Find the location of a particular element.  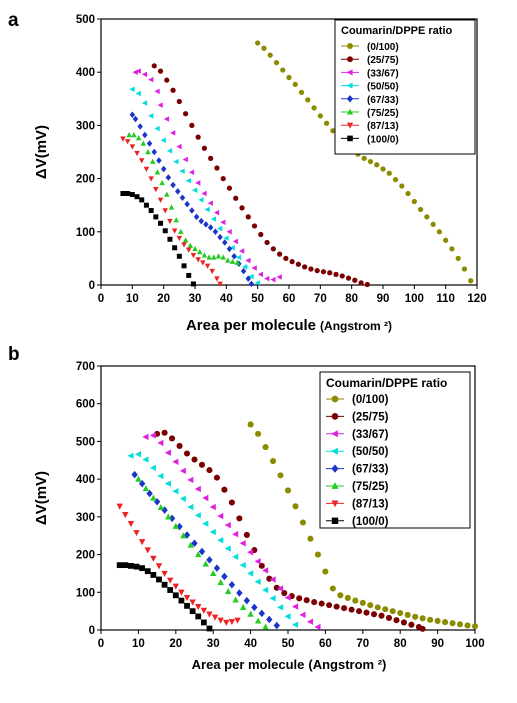

x-tick-label: 10 is located at coordinates (138, 644).